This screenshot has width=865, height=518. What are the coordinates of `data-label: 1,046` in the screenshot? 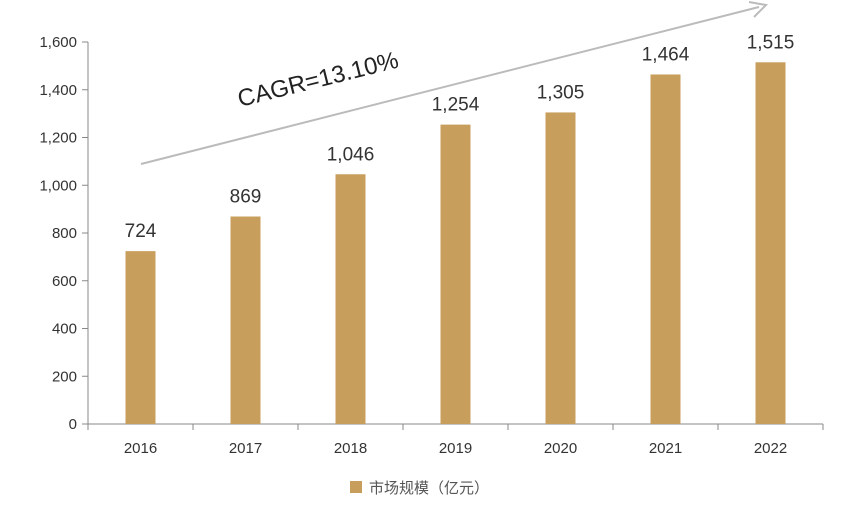 It's located at (351, 154).